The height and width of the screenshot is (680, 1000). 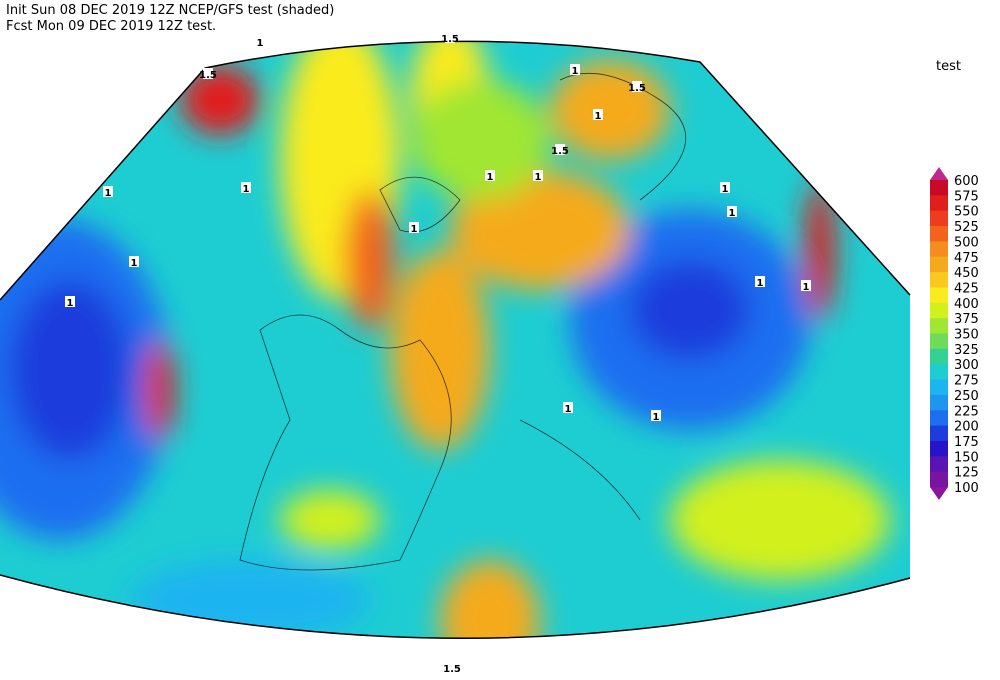 I want to click on colorbar-label: 325, so click(x=966, y=350).